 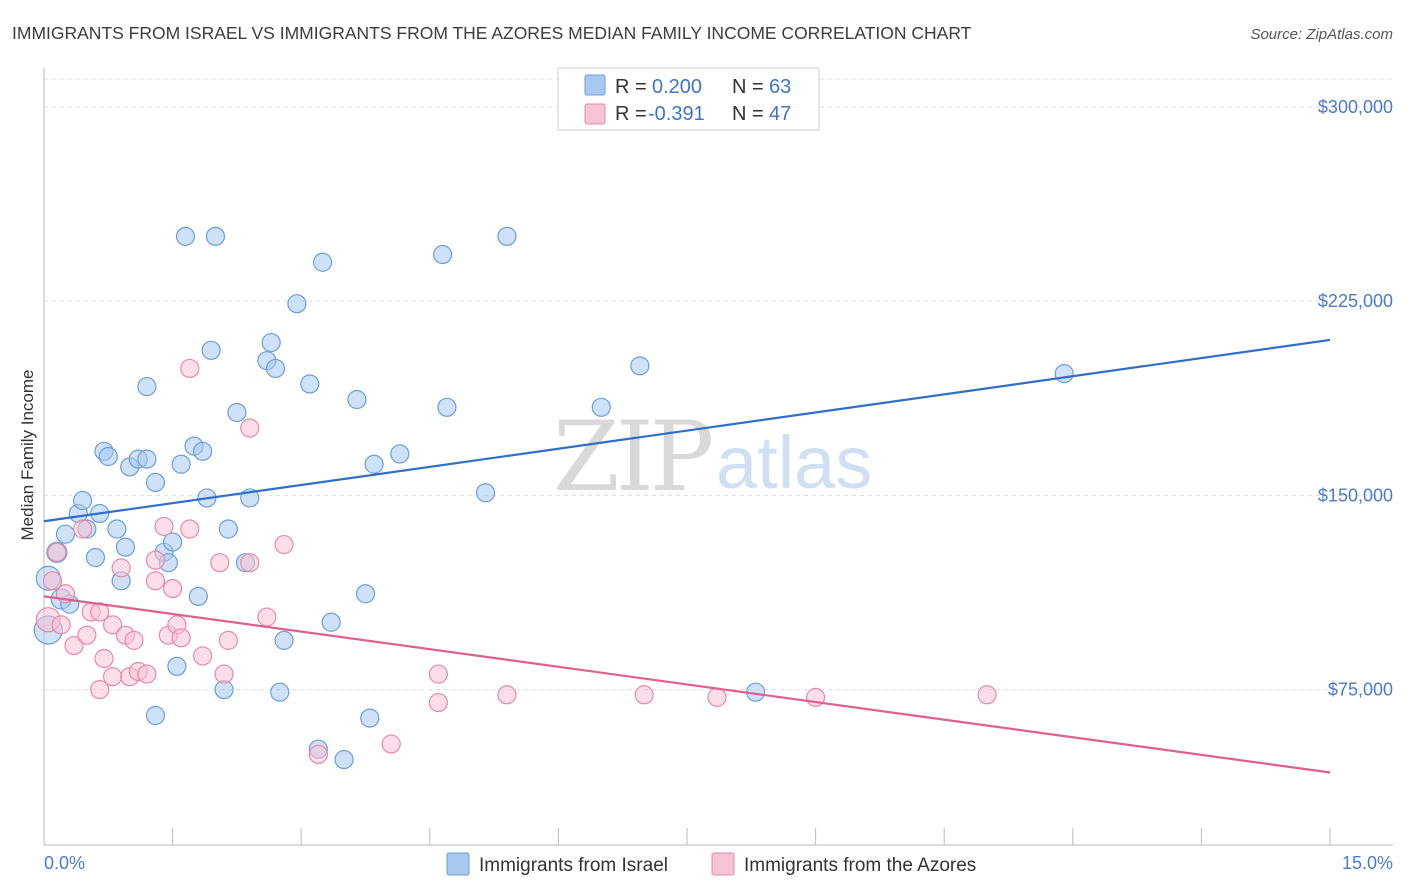 I want to click on chart-source: Source: ZipAtlas.com, so click(x=1321, y=34).